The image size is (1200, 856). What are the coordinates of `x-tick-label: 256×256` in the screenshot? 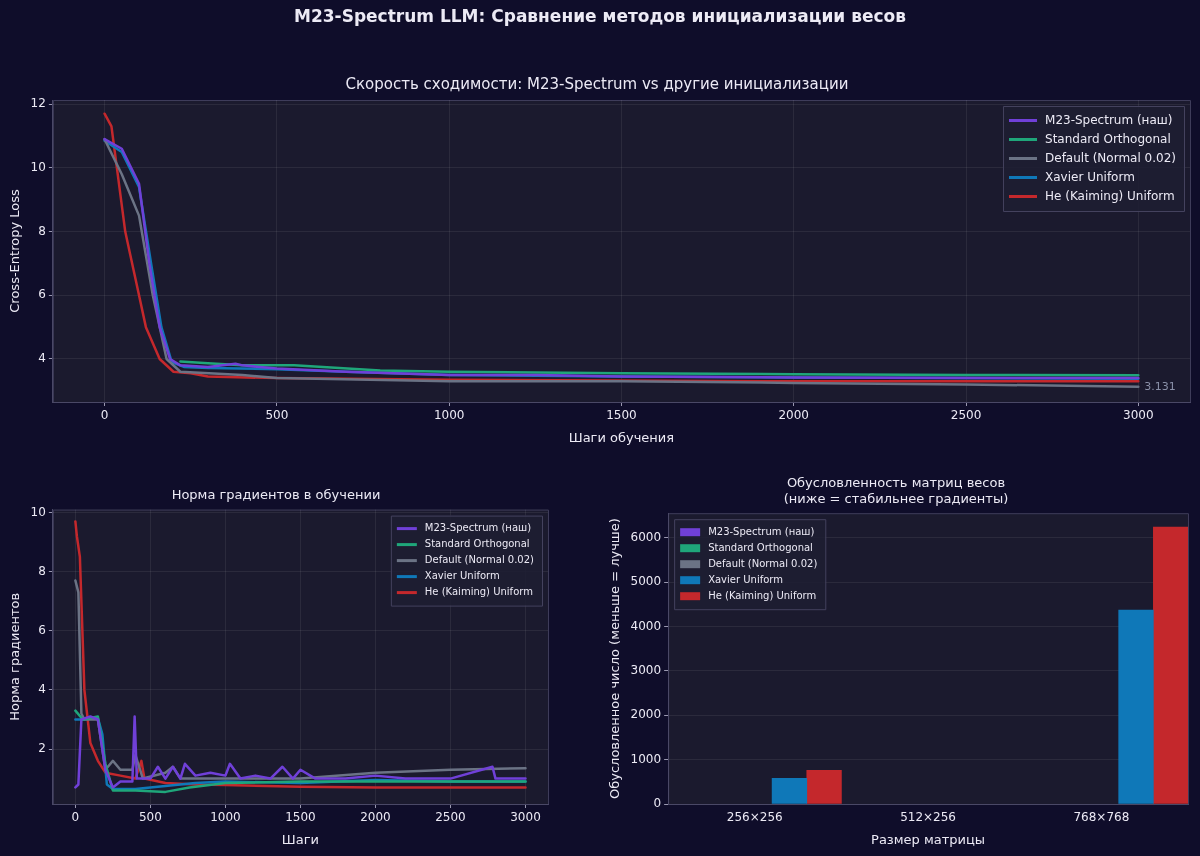 It's located at (754, 817).